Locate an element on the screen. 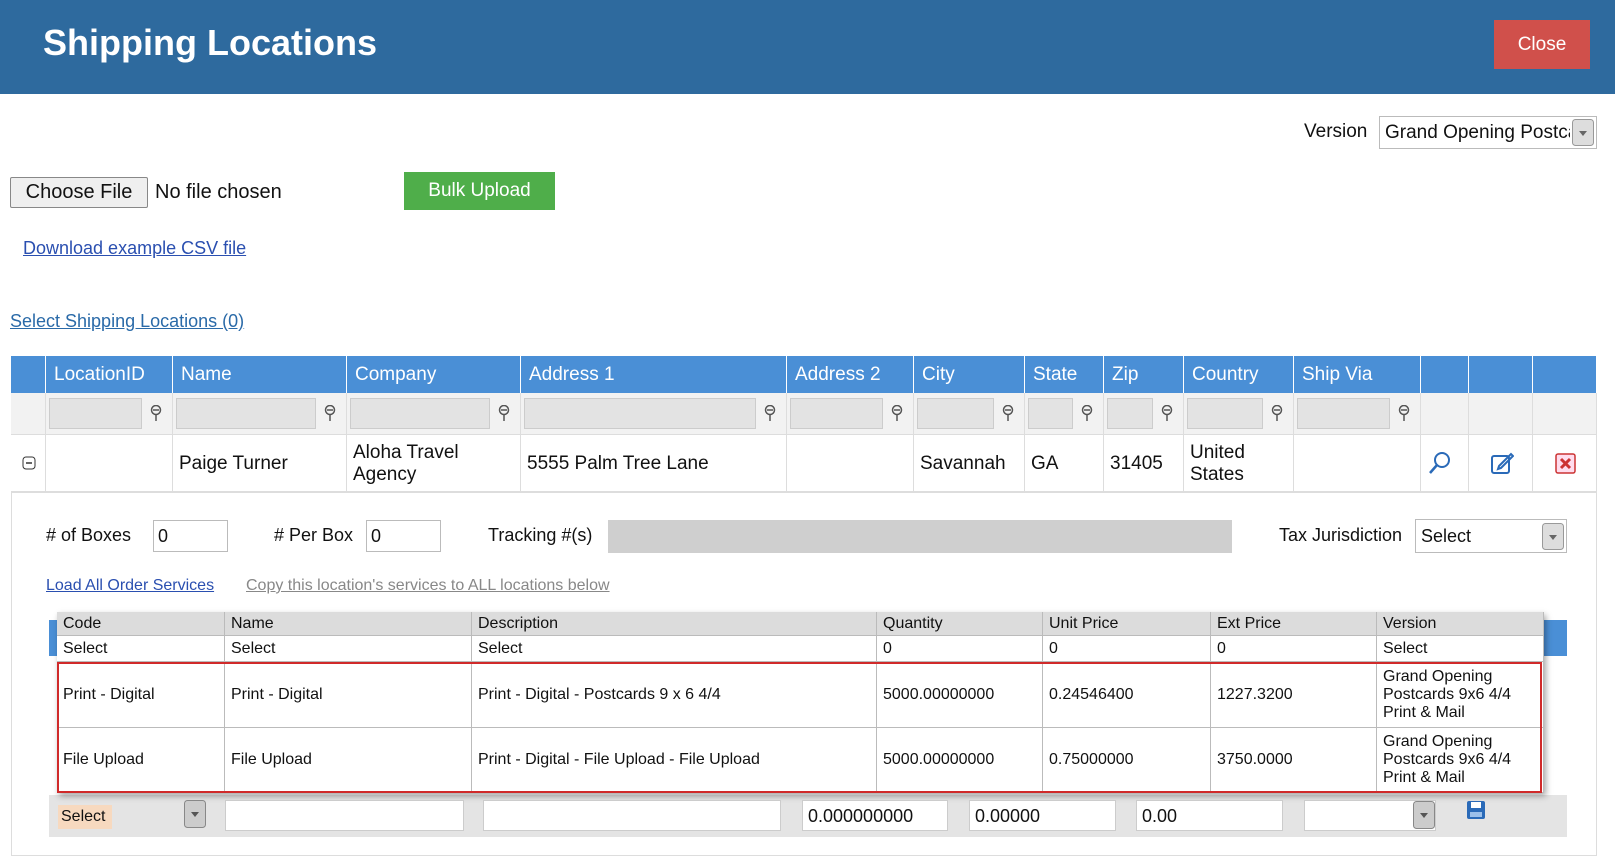  collapse-icon-graphic is located at coordinates (29, 463).